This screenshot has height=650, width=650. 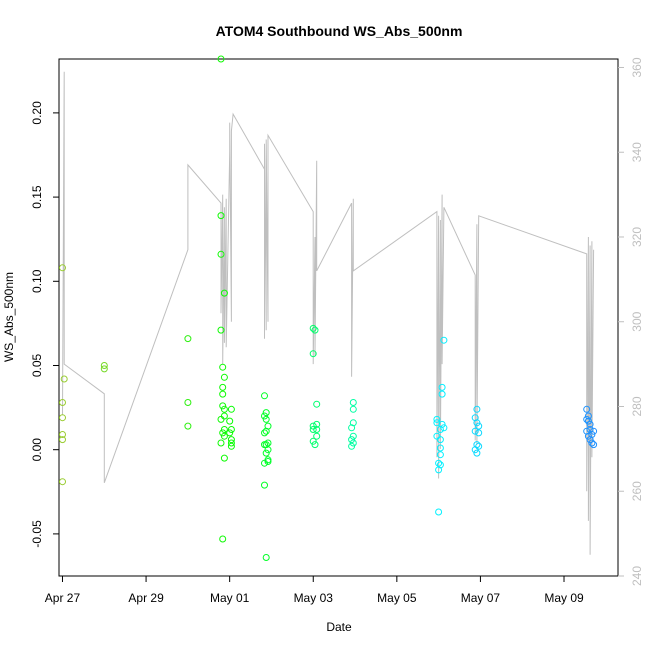 I want to click on x-tick-label: May 03, so click(x=314, y=598).